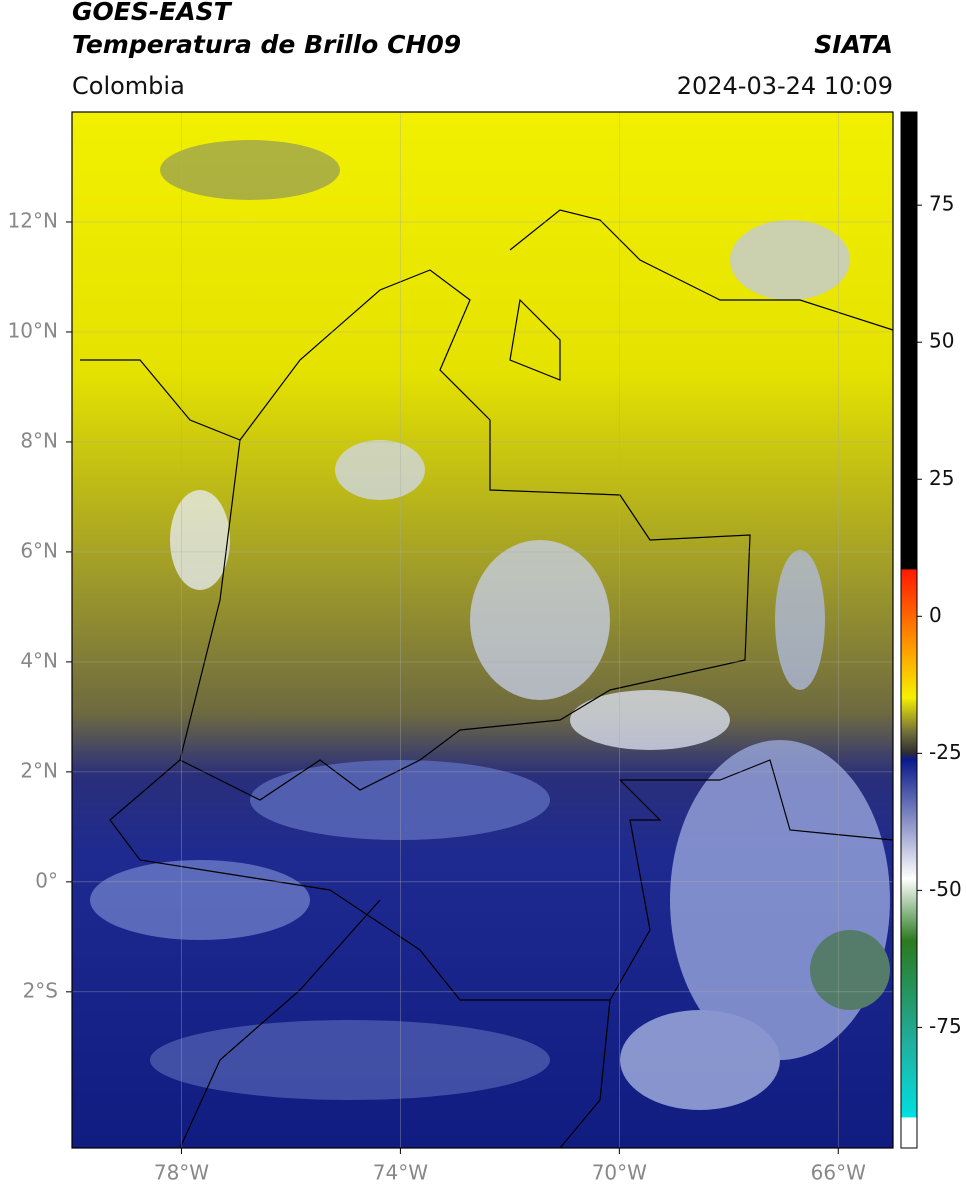 The width and height of the screenshot is (966, 1190). Describe the element at coordinates (39, 660) in the screenshot. I see `y-tick-label: 4°N` at that location.